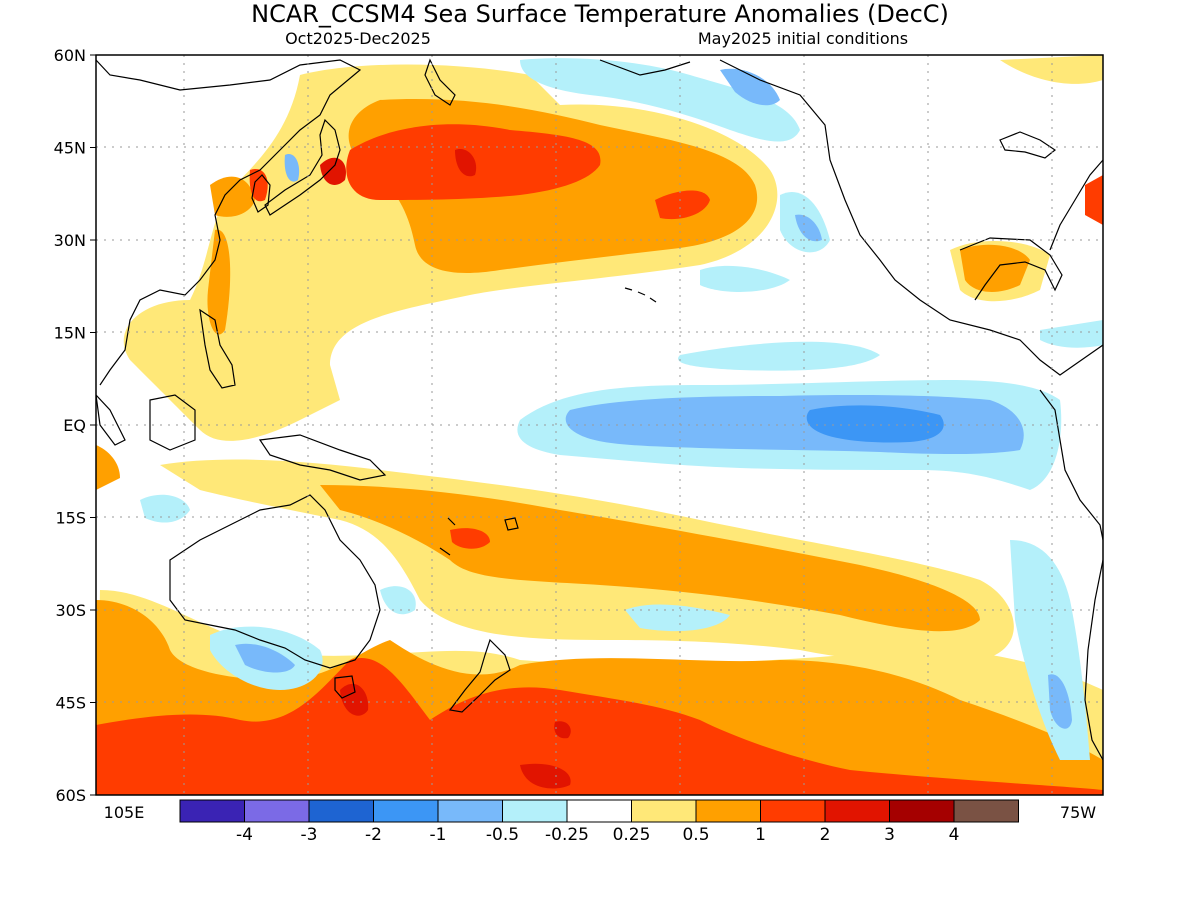 This screenshot has height=900, width=1200. I want to click on colorbar-tick-label: -3, so click(309, 835).